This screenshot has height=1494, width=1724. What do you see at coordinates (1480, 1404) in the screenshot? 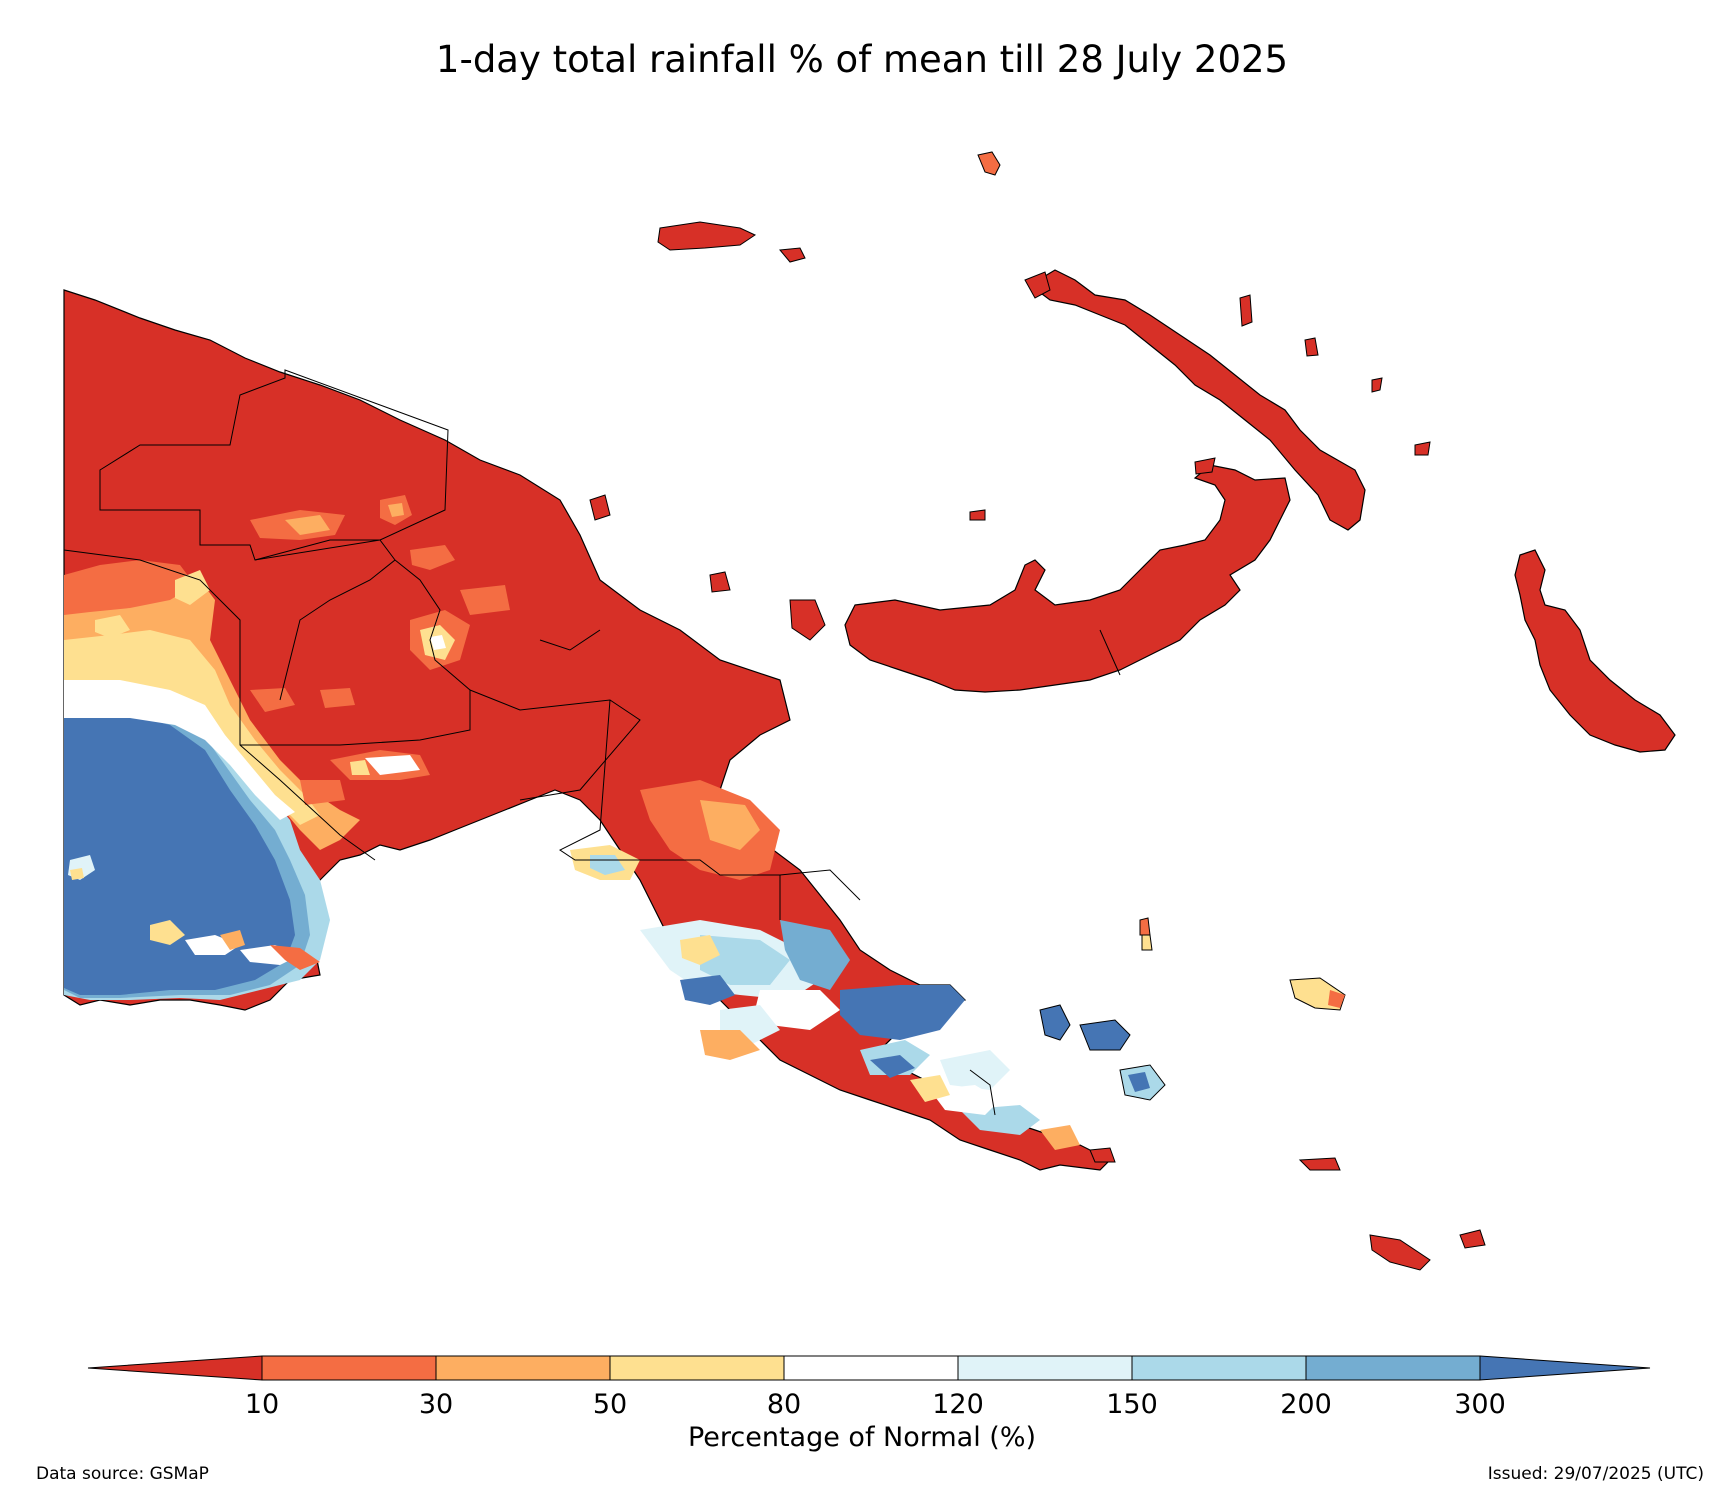
I see `colorbar-tick-300: 300` at bounding box center [1480, 1404].